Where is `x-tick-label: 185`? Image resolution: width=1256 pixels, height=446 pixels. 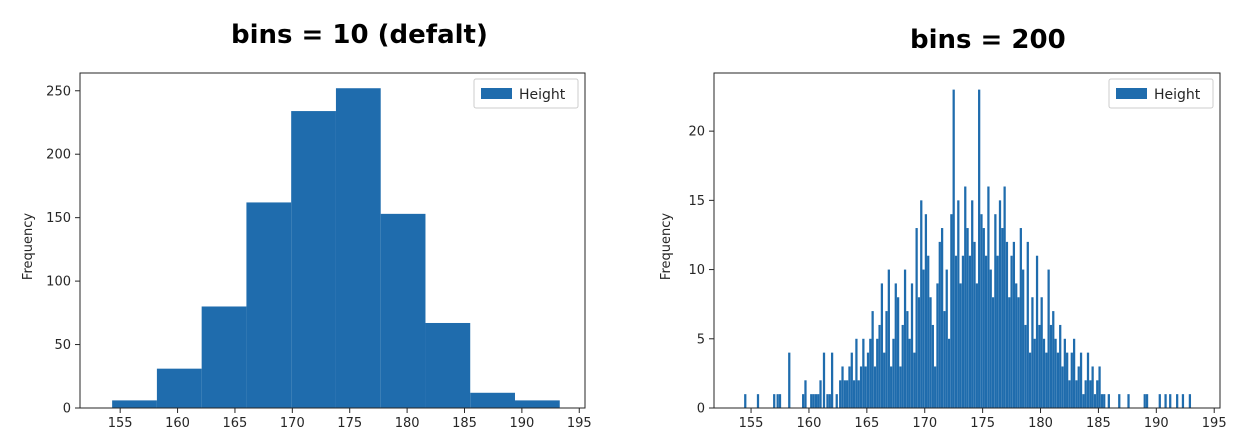
x-tick-label: 185 is located at coordinates (464, 423).